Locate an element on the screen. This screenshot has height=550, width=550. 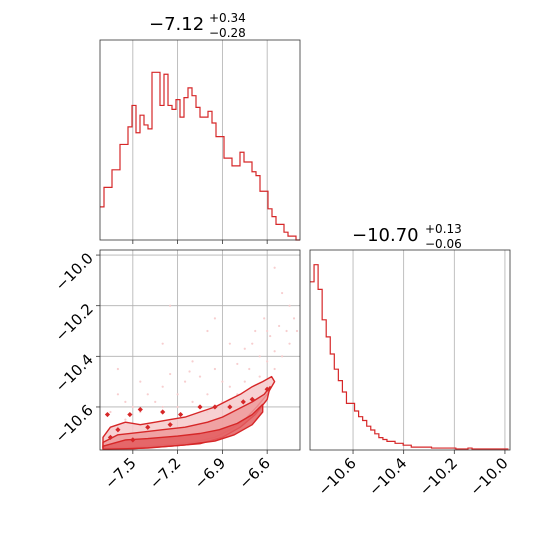
hist-param1-grid is located at coordinates (200, 140).